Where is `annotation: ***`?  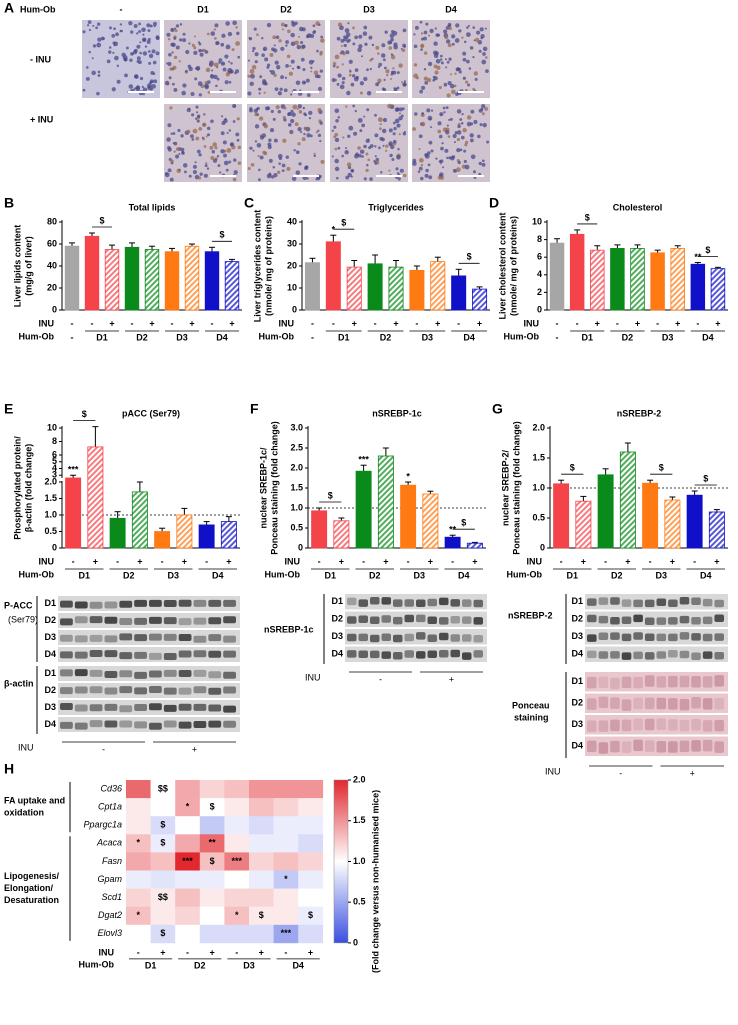
annotation: *** is located at coordinates (363, 460).